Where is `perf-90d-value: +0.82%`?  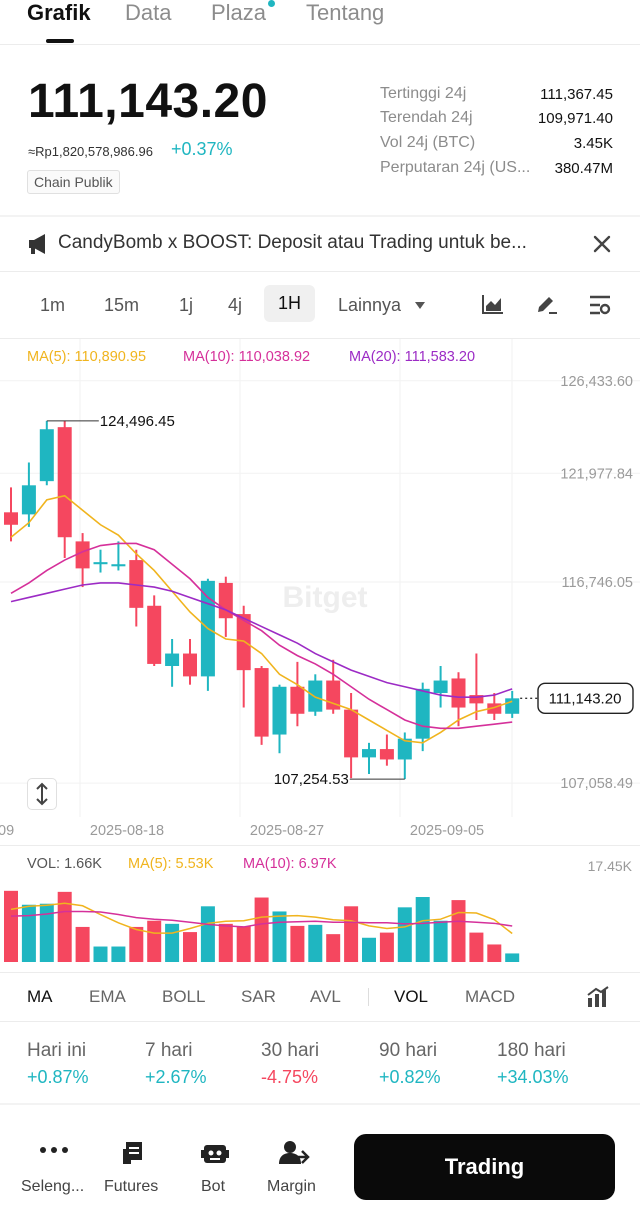
perf-90d-value: +0.82% is located at coordinates (410, 1077).